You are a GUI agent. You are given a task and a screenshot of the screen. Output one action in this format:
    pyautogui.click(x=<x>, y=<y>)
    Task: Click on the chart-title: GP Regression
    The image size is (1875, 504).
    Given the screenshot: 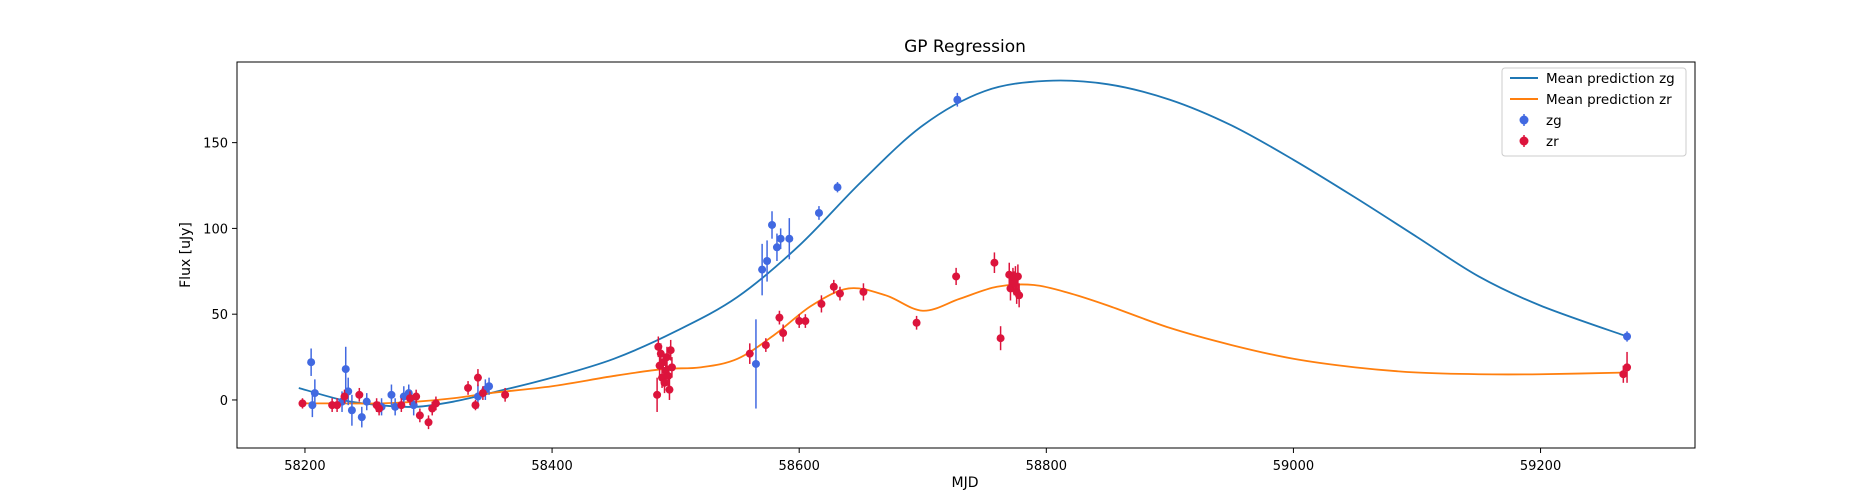 What is the action you would take?
    pyautogui.click(x=965, y=47)
    